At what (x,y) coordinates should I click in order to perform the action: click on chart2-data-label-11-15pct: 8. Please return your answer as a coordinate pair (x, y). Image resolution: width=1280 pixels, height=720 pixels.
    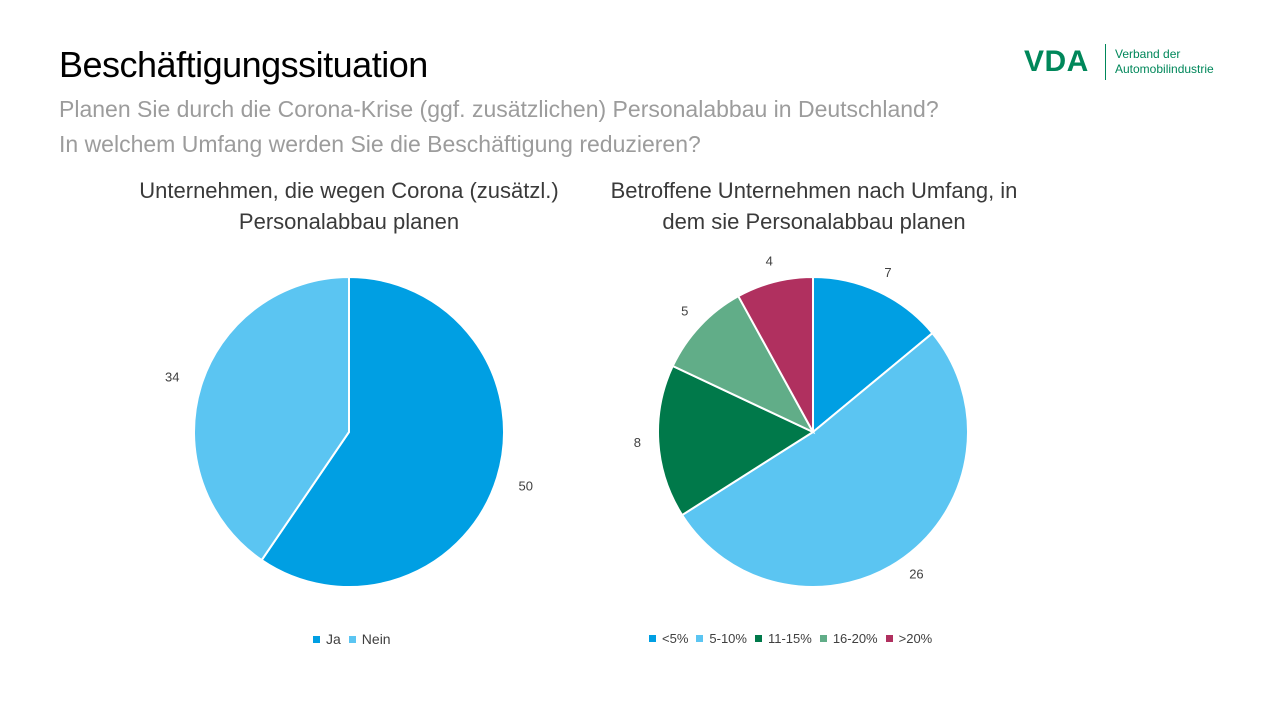
    Looking at the image, I should click on (637, 442).